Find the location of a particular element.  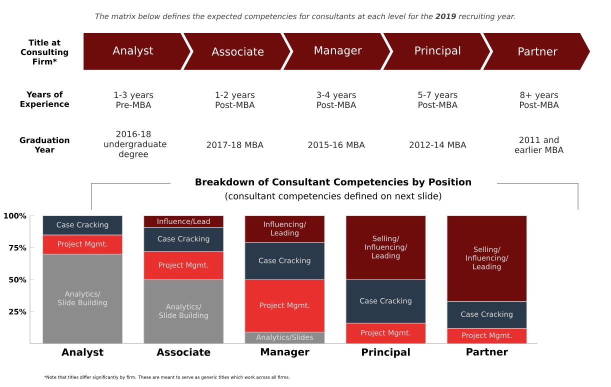

x-tick-label: Manager is located at coordinates (285, 353).